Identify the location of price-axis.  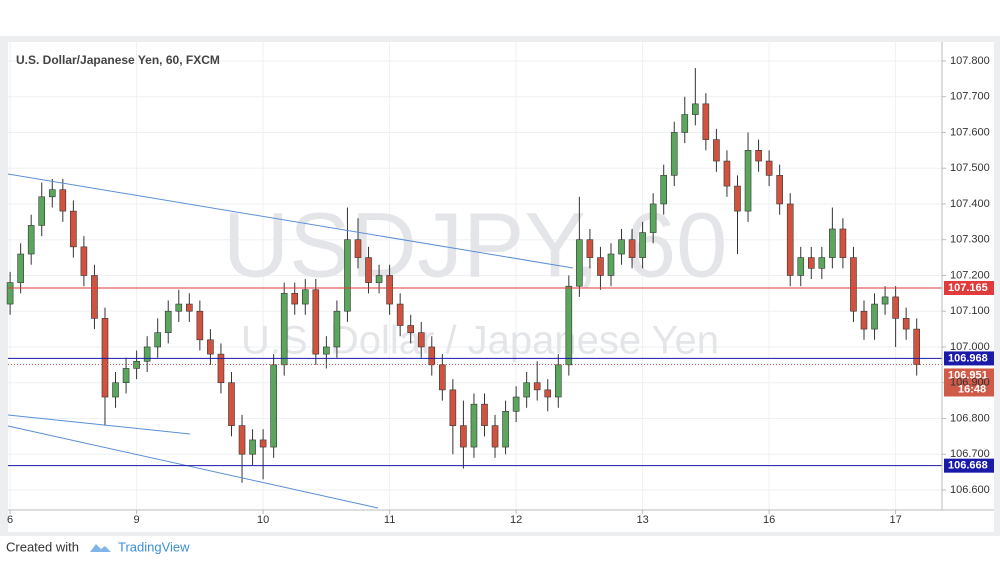
(968, 276).